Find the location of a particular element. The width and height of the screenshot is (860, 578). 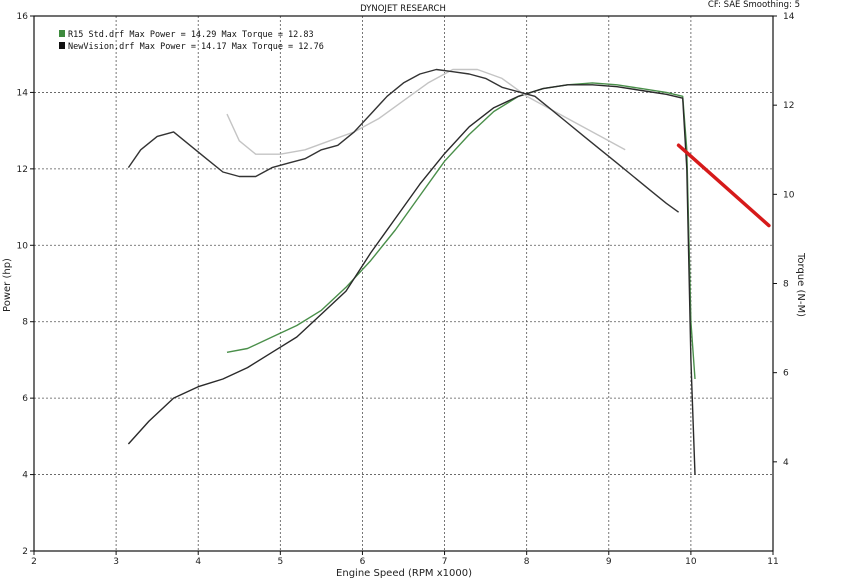

y2-tick-label: 4 is located at coordinates (786, 463).